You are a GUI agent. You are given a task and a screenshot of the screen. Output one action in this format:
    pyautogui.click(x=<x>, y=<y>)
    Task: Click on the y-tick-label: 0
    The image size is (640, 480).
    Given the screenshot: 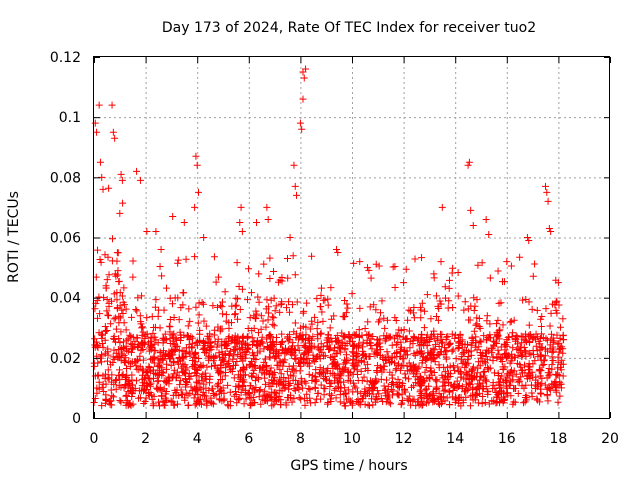 What is the action you would take?
    pyautogui.click(x=76, y=419)
    